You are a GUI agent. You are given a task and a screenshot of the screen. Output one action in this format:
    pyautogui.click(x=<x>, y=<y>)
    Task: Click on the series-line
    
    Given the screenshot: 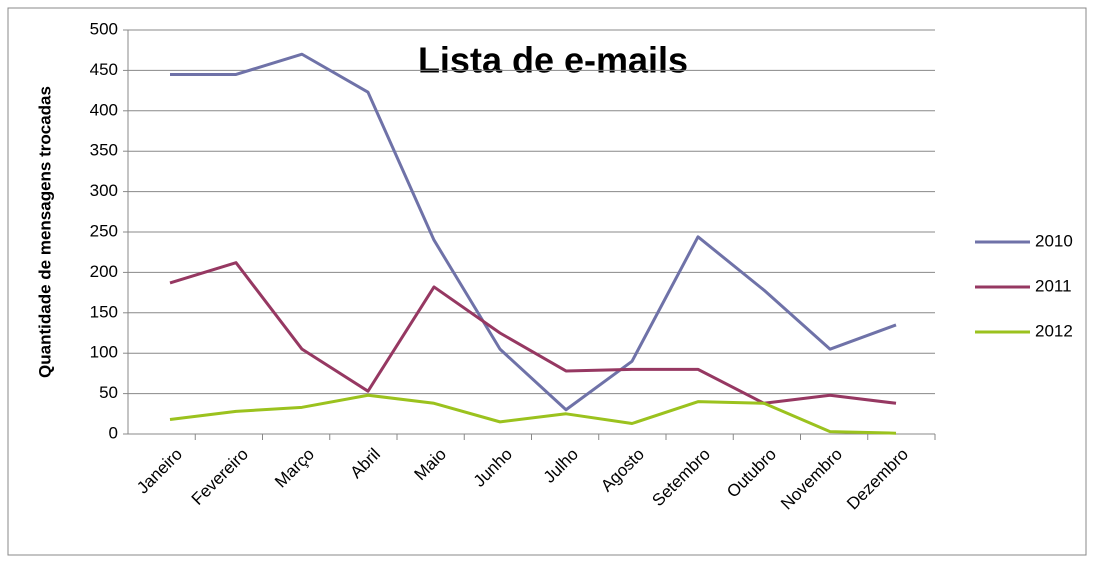 What is the action you would take?
    pyautogui.click(x=533, y=414)
    